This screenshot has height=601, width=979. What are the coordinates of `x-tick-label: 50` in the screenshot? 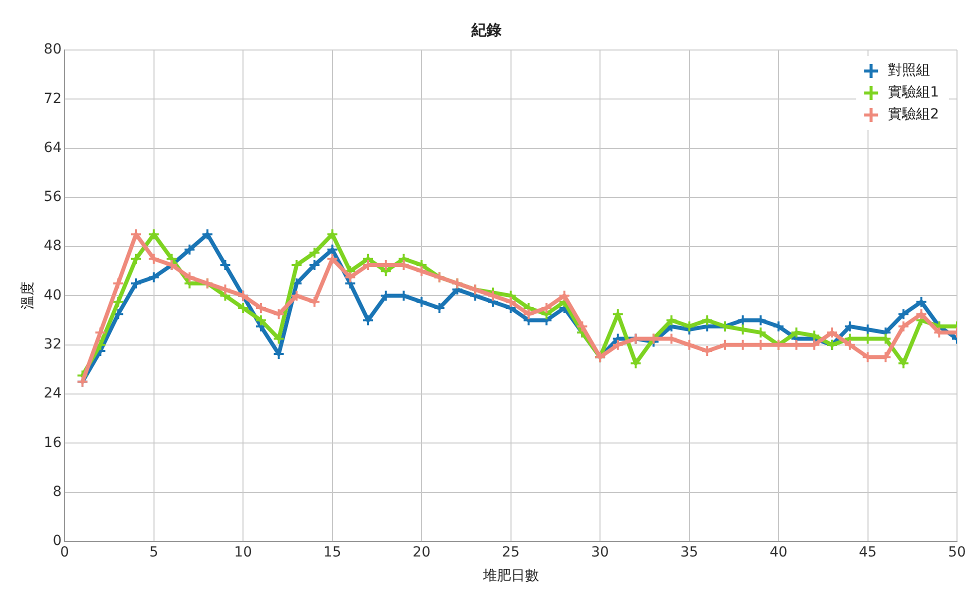 It's located at (957, 552).